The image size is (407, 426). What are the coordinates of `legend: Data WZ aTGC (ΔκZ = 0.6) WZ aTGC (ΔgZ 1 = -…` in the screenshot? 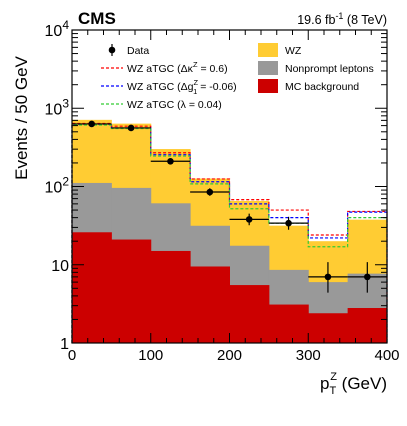 It's located at (237, 77).